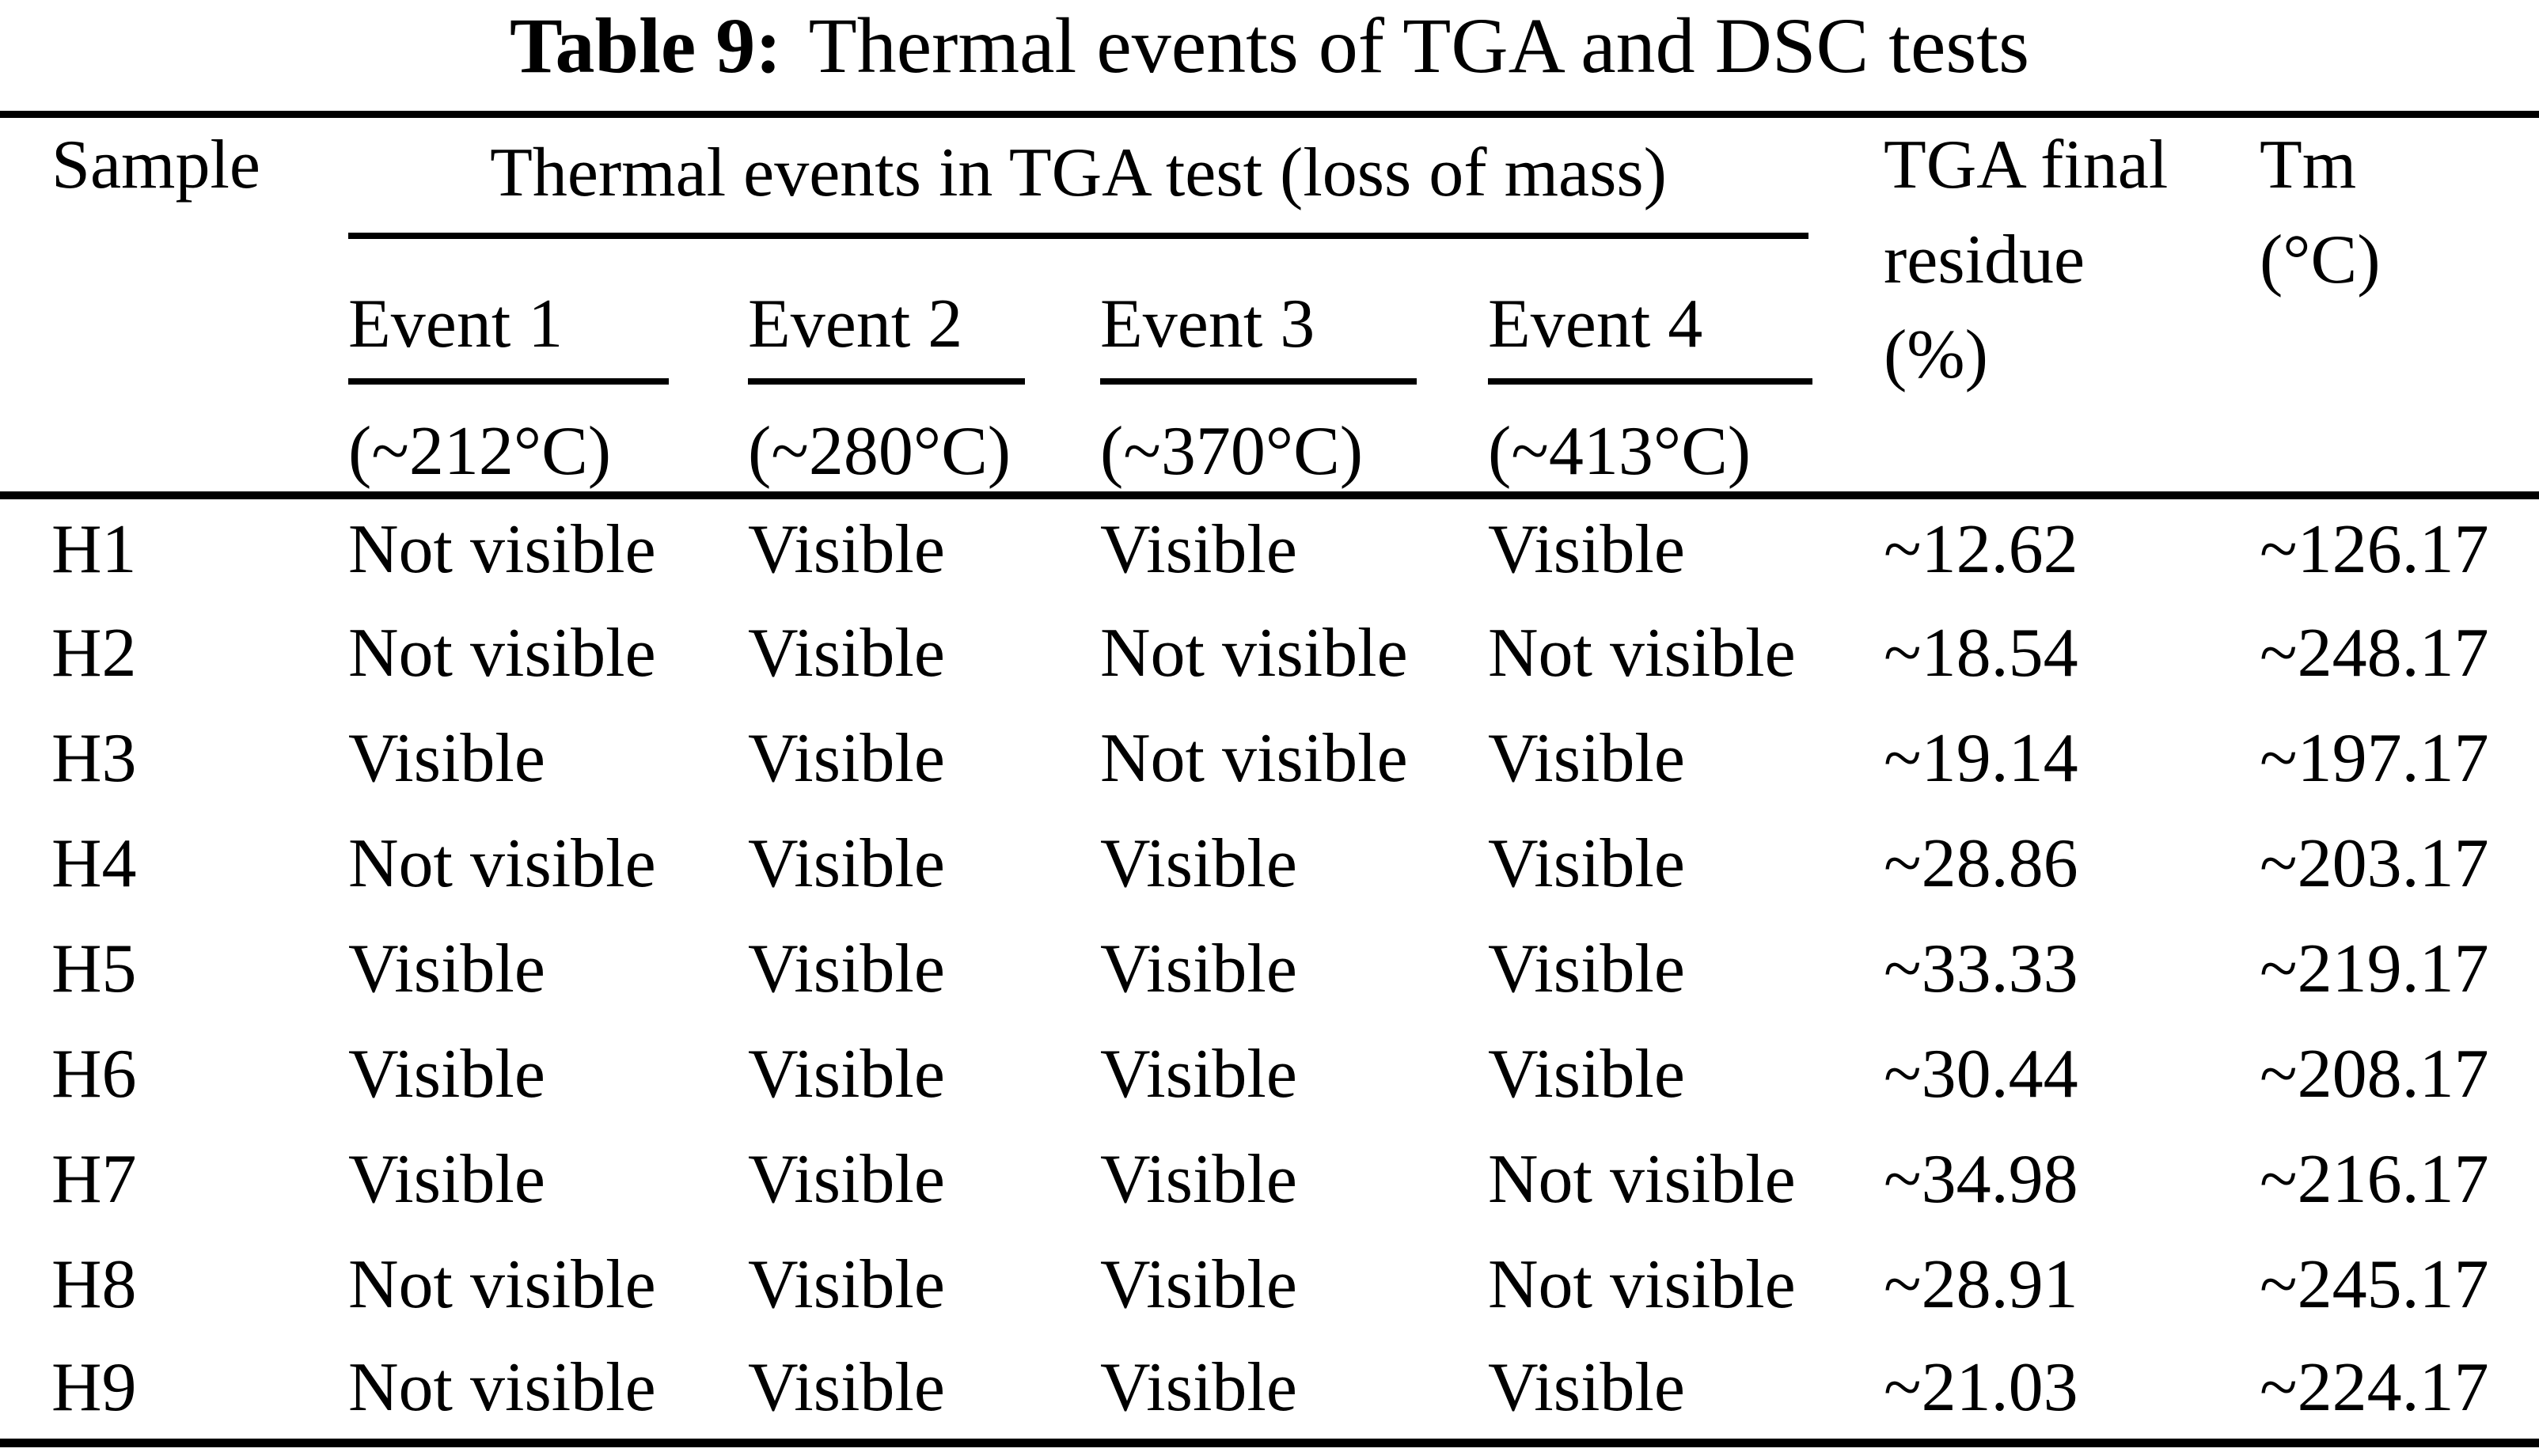 The width and height of the screenshot is (2539, 1456). What do you see at coordinates (2320, 260) in the screenshot?
I see `tm-header-line: (°C)` at bounding box center [2320, 260].